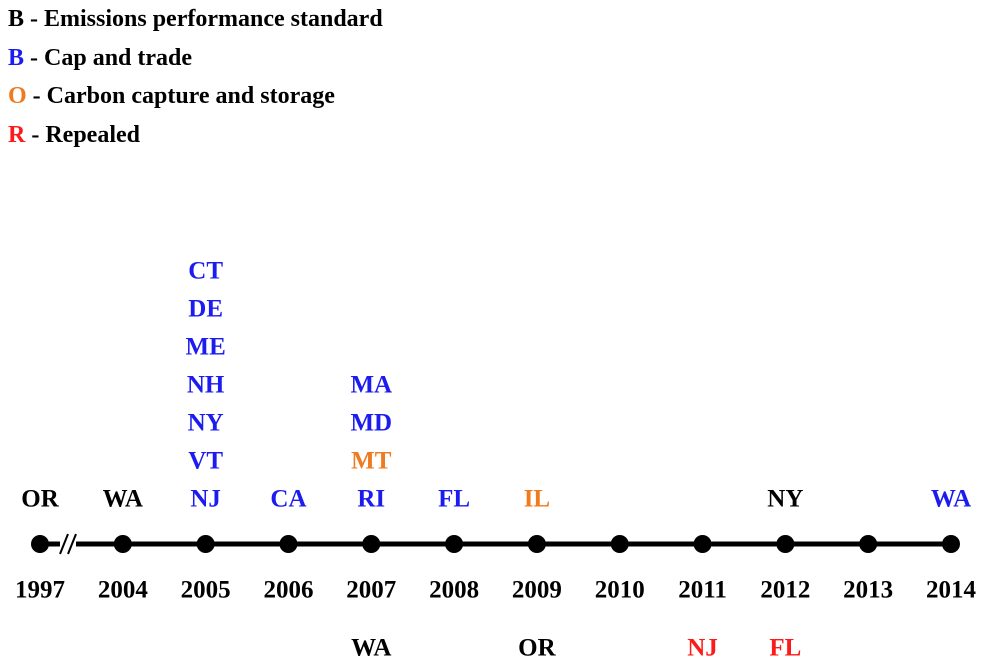 This screenshot has width=982, height=665. What do you see at coordinates (951, 590) in the screenshot?
I see `year-label: 2014` at bounding box center [951, 590].